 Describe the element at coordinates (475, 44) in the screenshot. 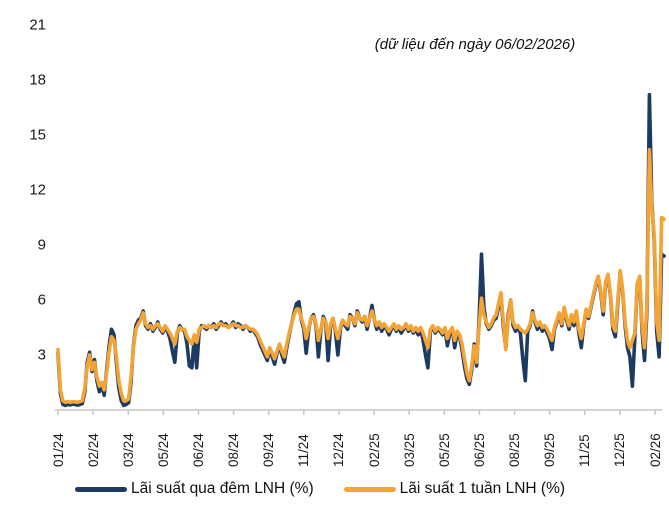

I see `data-date-annotation: (dữ liệu đến ngày 06/02/2026)` at that location.